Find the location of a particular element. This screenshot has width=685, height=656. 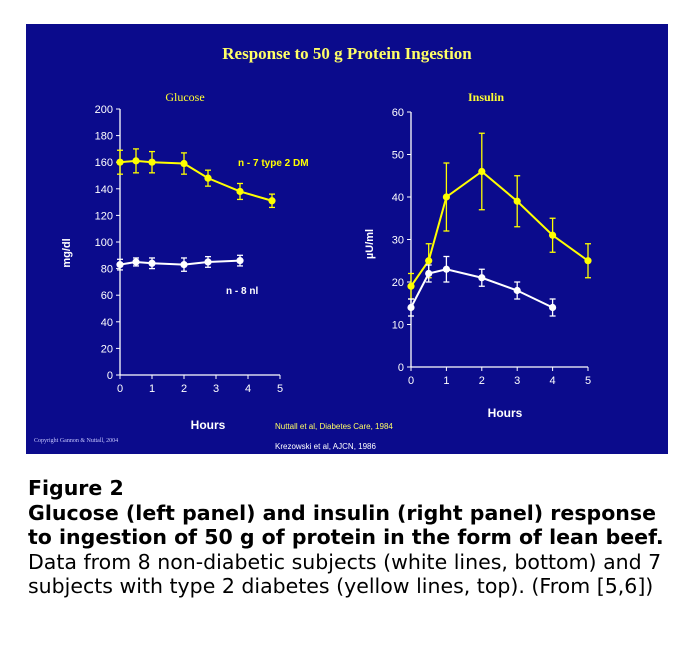

citation-2: Krezowski et al, AJCN, 1986 is located at coordinates (325, 446).